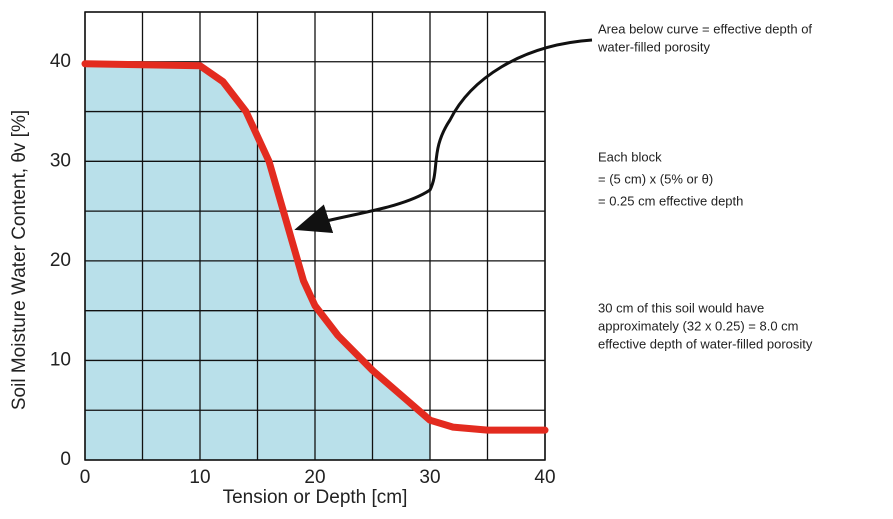 This screenshot has height=519, width=893. What do you see at coordinates (670, 200) in the screenshot?
I see `annotation: = 0.25 cm effective depth` at bounding box center [670, 200].